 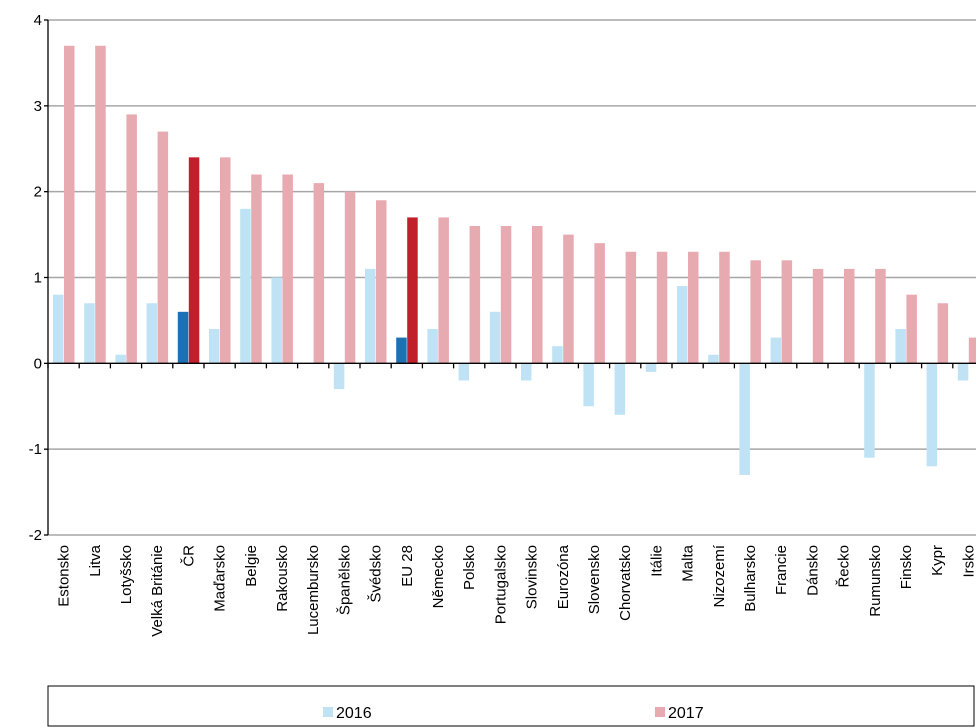 I want to click on bar-2017-Francie, so click(x=787, y=312).